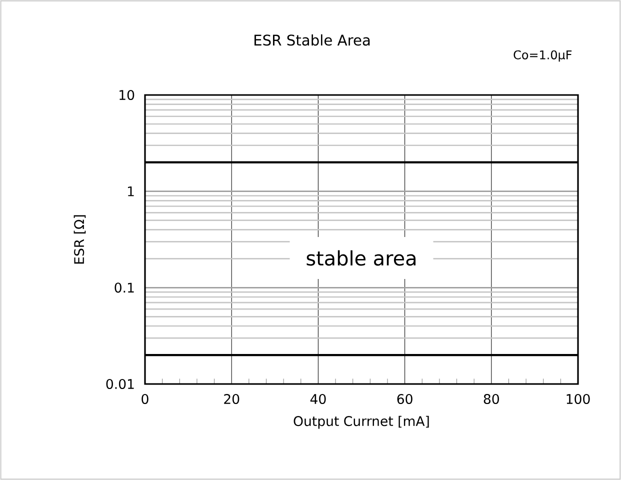  Describe the element at coordinates (80, 239) in the screenshot. I see `y-axis-title: ESR [Ω]` at that location.